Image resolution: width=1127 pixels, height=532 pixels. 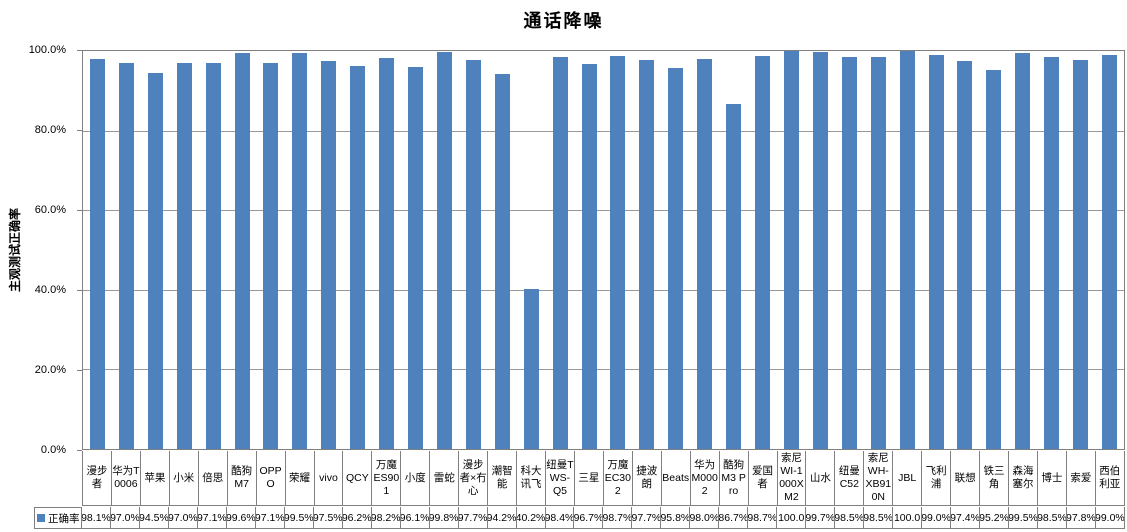 I want to click on y-axis-tick-label: 40.0%, so click(x=50, y=290).